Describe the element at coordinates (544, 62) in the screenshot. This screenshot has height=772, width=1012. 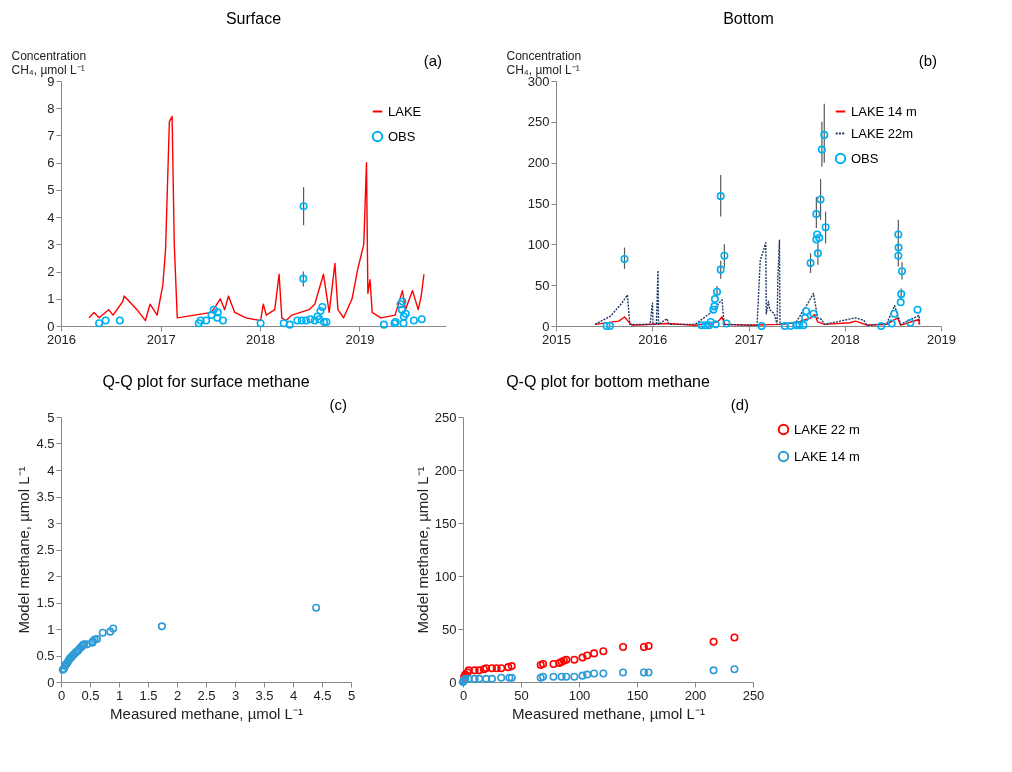
I see `y-axis-title: Concentration CH₄, µmol L⁻¹` at that location.